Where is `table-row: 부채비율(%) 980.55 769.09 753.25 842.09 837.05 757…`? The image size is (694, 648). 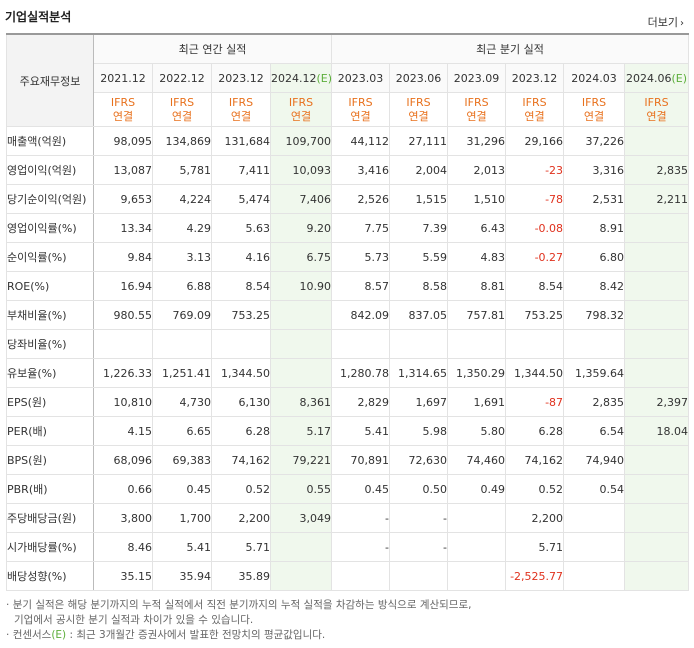 table-row: 부채비율(%) 980.55 769.09 753.25 842.09 837.05 757… is located at coordinates (348, 315).